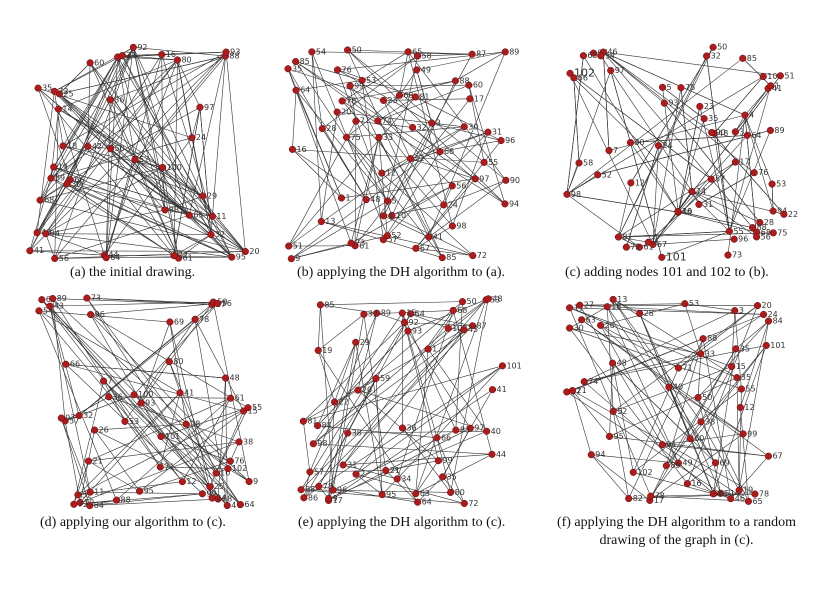 The width and height of the screenshot is (820, 590). Describe the element at coordinates (221, 216) in the screenshot. I see `node-label: 11` at that location.